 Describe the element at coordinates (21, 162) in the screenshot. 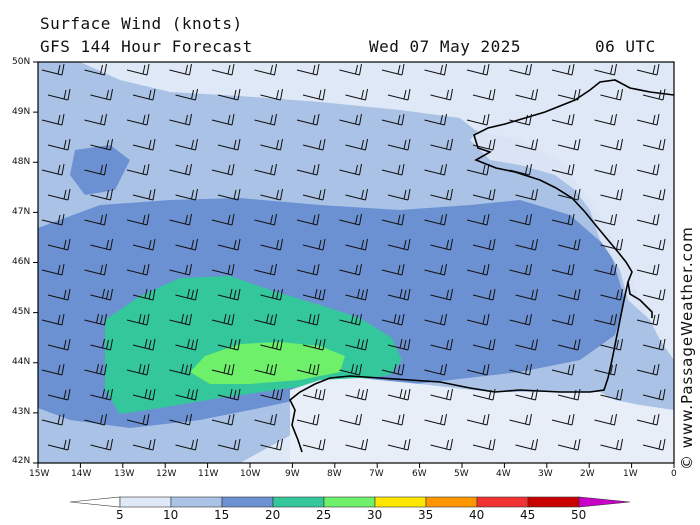

I see `lat-label-48n: 48N` at that location.